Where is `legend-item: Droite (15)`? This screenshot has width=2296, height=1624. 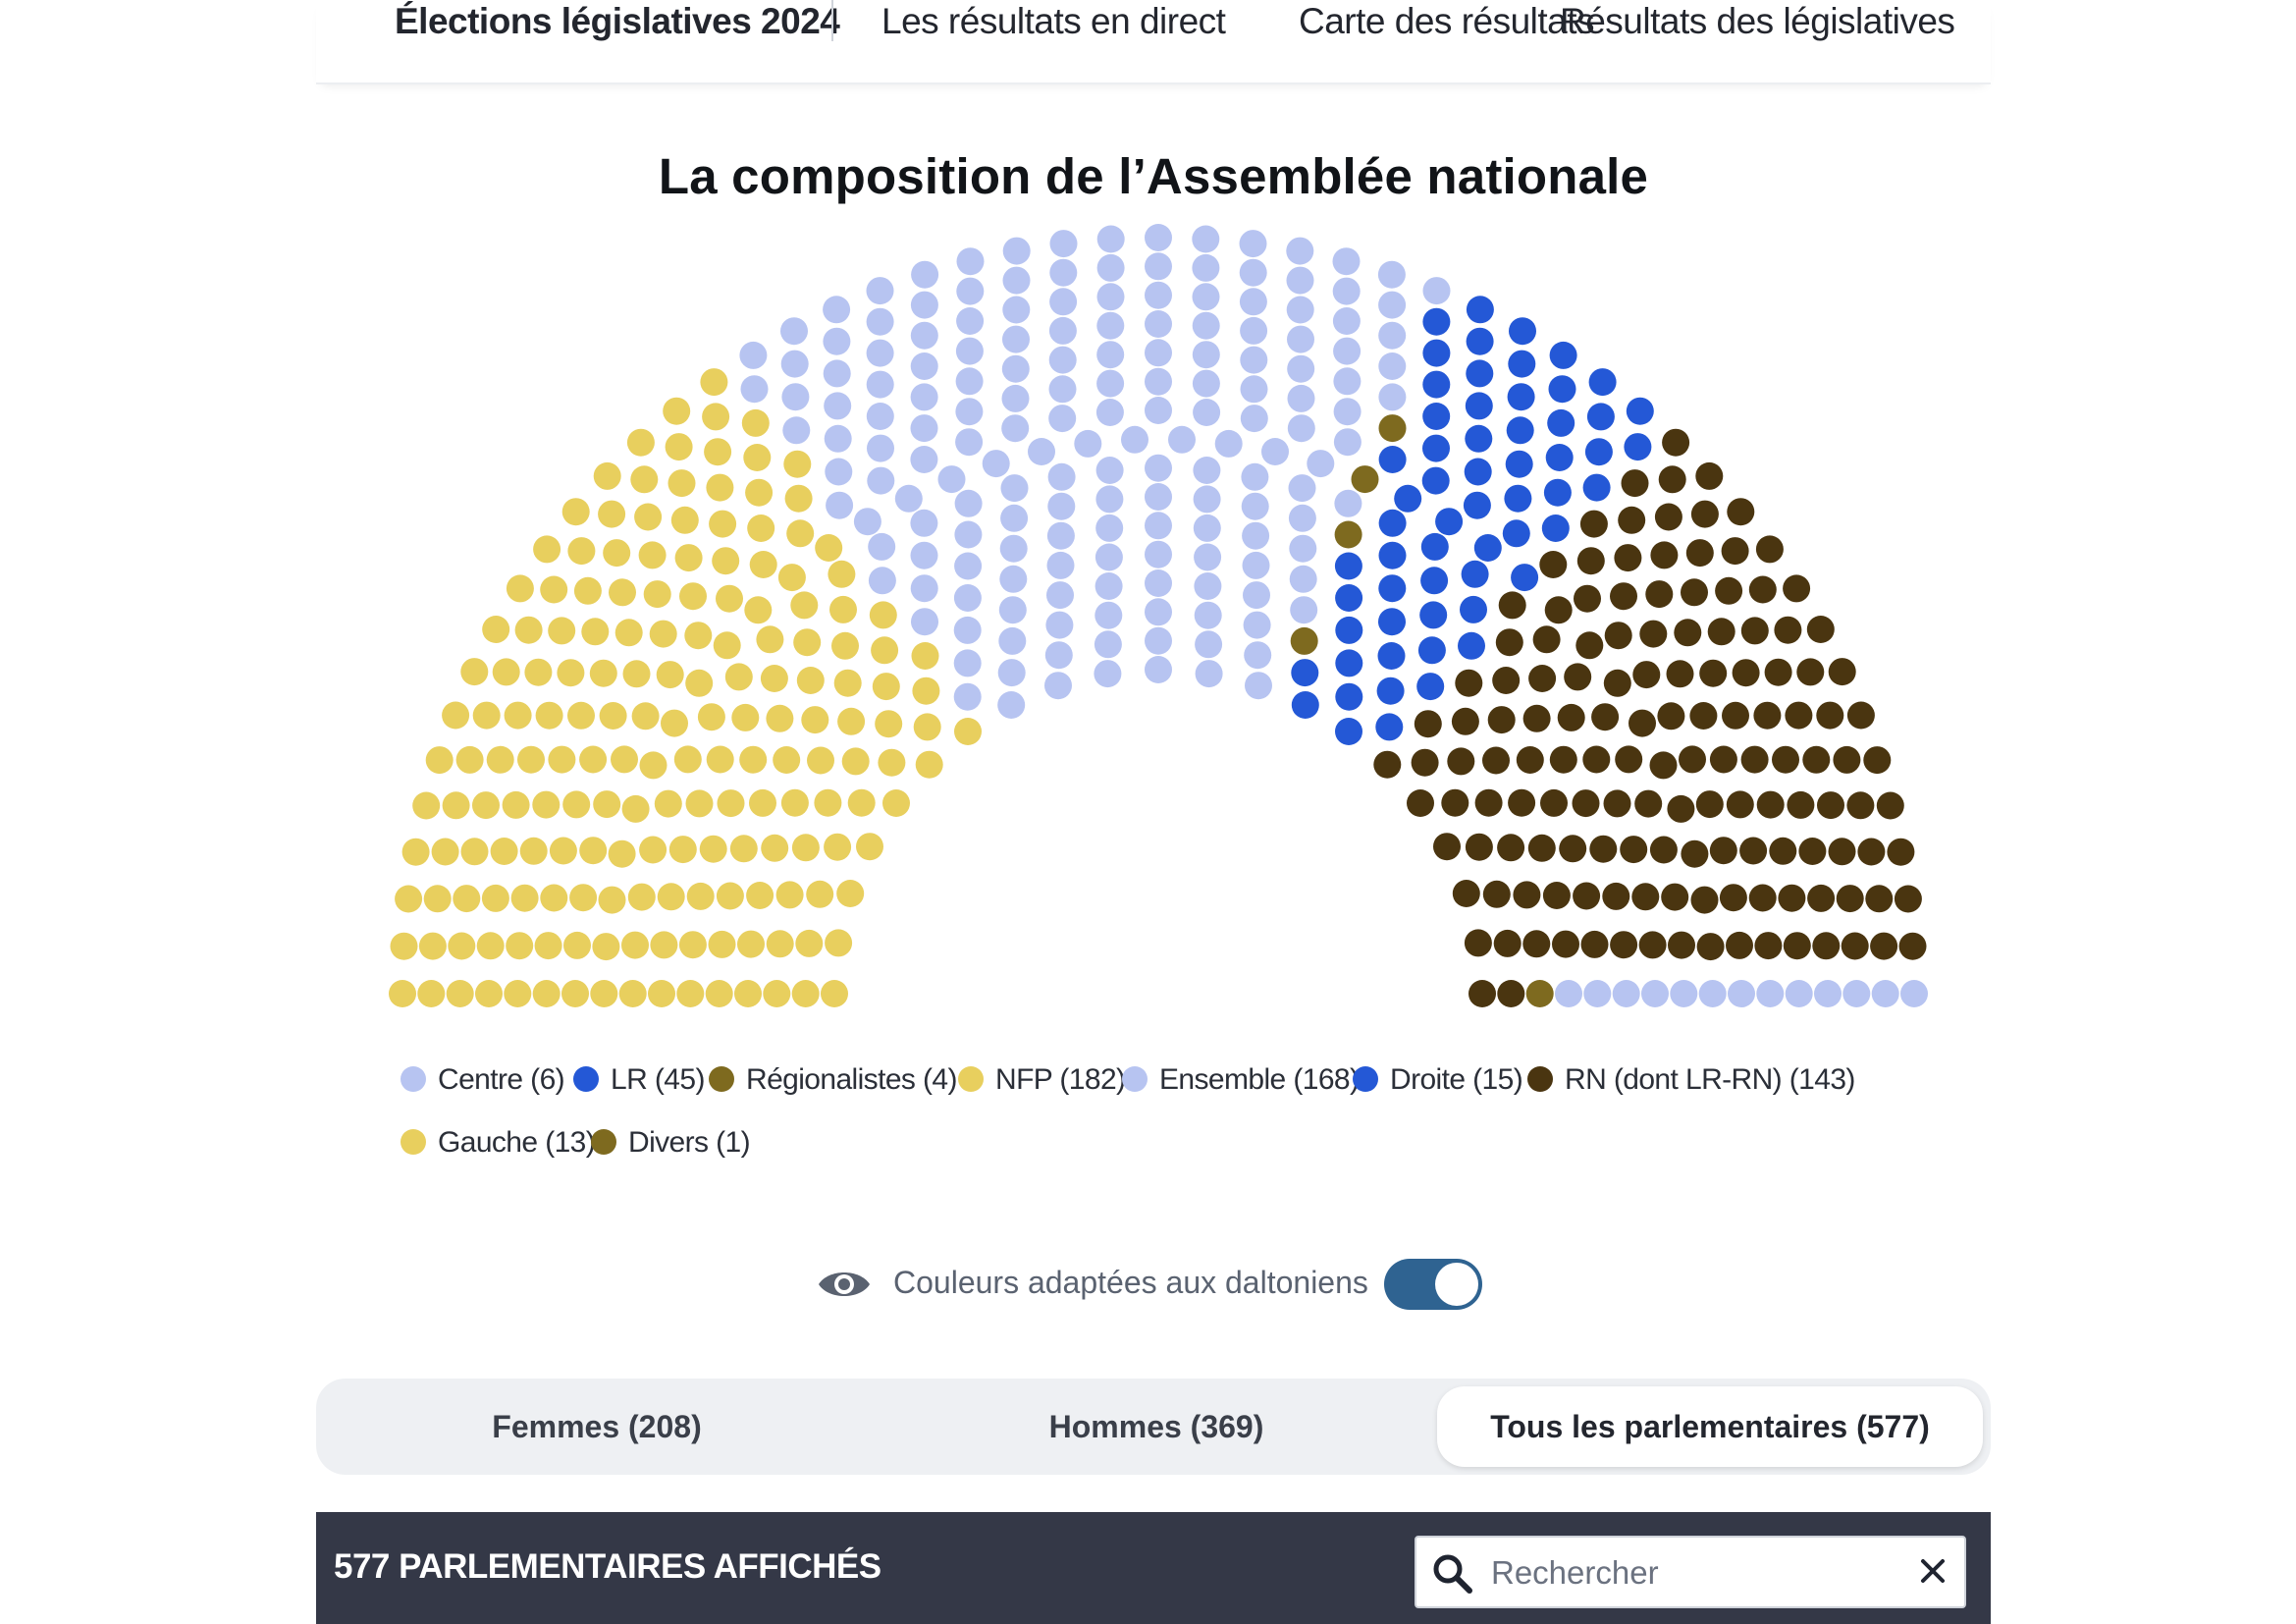 legend-item: Droite (15) is located at coordinates (1438, 1080).